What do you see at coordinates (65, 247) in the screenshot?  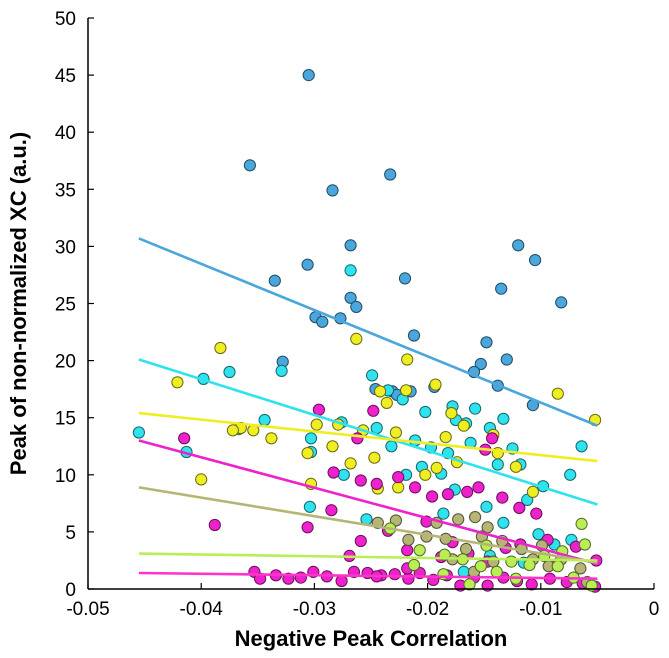 I see `y-tick-label: 30` at bounding box center [65, 247].